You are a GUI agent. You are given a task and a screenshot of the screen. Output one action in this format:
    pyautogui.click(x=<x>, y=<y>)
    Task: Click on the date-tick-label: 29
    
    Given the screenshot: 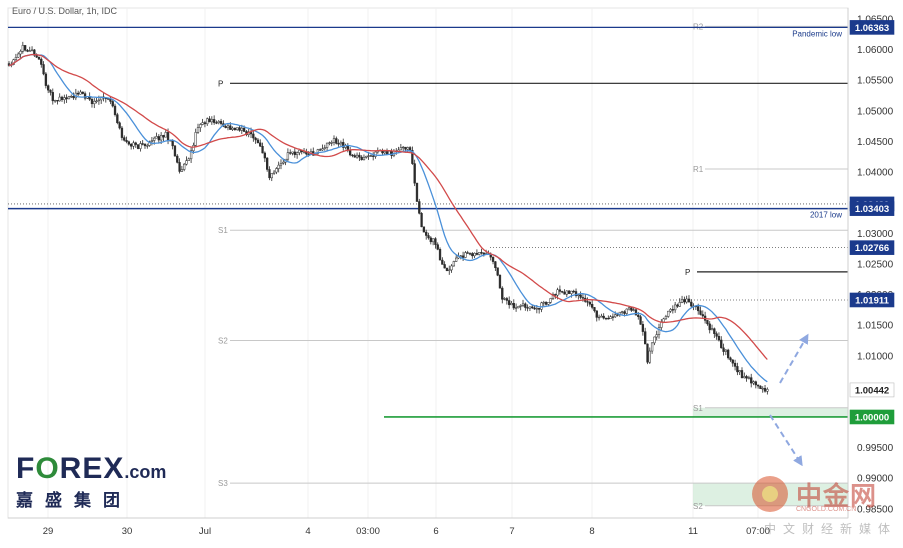 What is the action you would take?
    pyautogui.click(x=48, y=531)
    